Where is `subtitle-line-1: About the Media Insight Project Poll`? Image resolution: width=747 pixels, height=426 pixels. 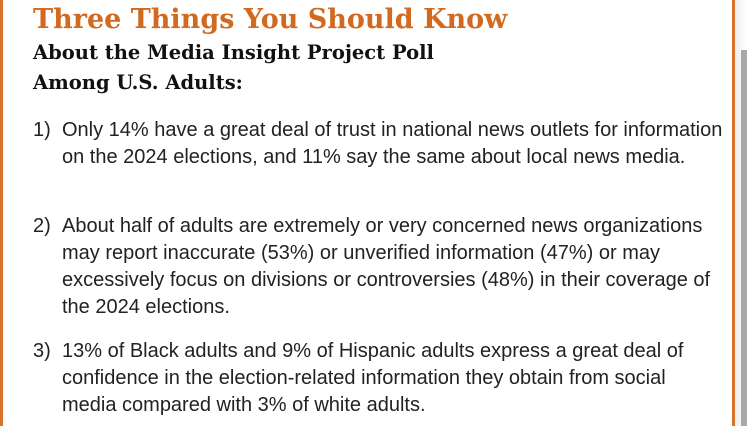 subtitle-line-1: About the Media Insight Project Poll is located at coordinates (233, 52).